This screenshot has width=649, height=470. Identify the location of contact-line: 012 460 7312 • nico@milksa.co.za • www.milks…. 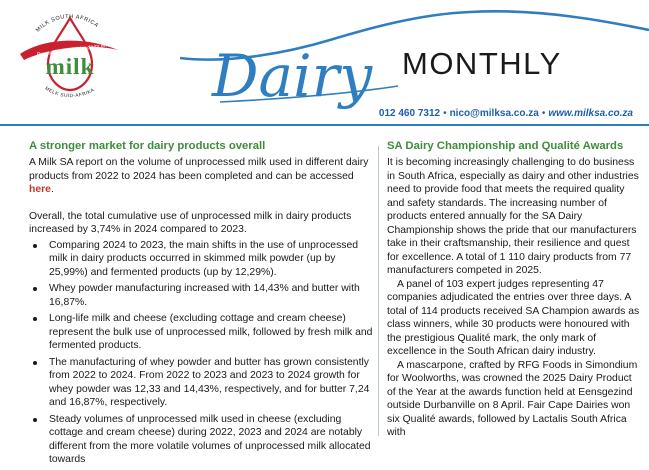
(506, 113).